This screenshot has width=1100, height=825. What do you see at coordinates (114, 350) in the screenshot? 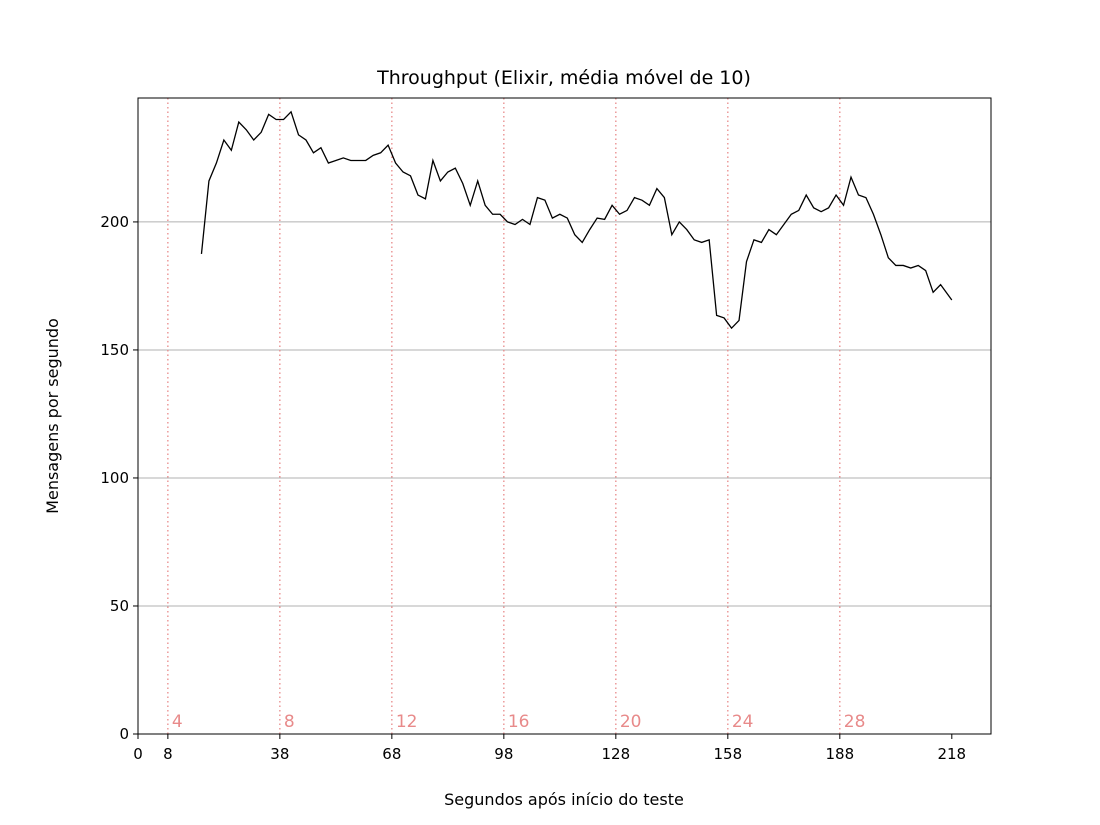
I see `y-tick-label: 150` at bounding box center [114, 350].